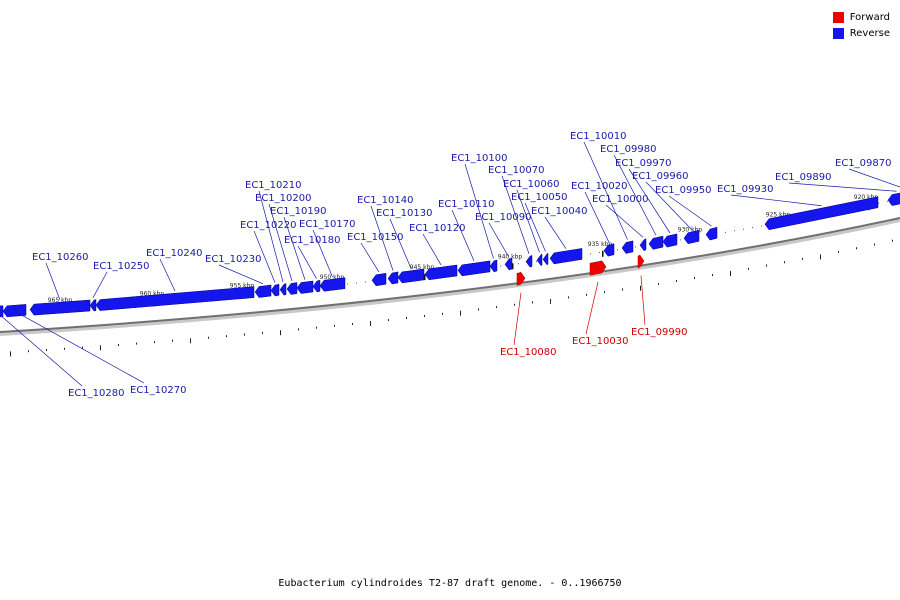 This screenshot has width=900, height=600. What do you see at coordinates (242, 286) in the screenshot?
I see `scale-label: 955 kbp` at bounding box center [242, 286].